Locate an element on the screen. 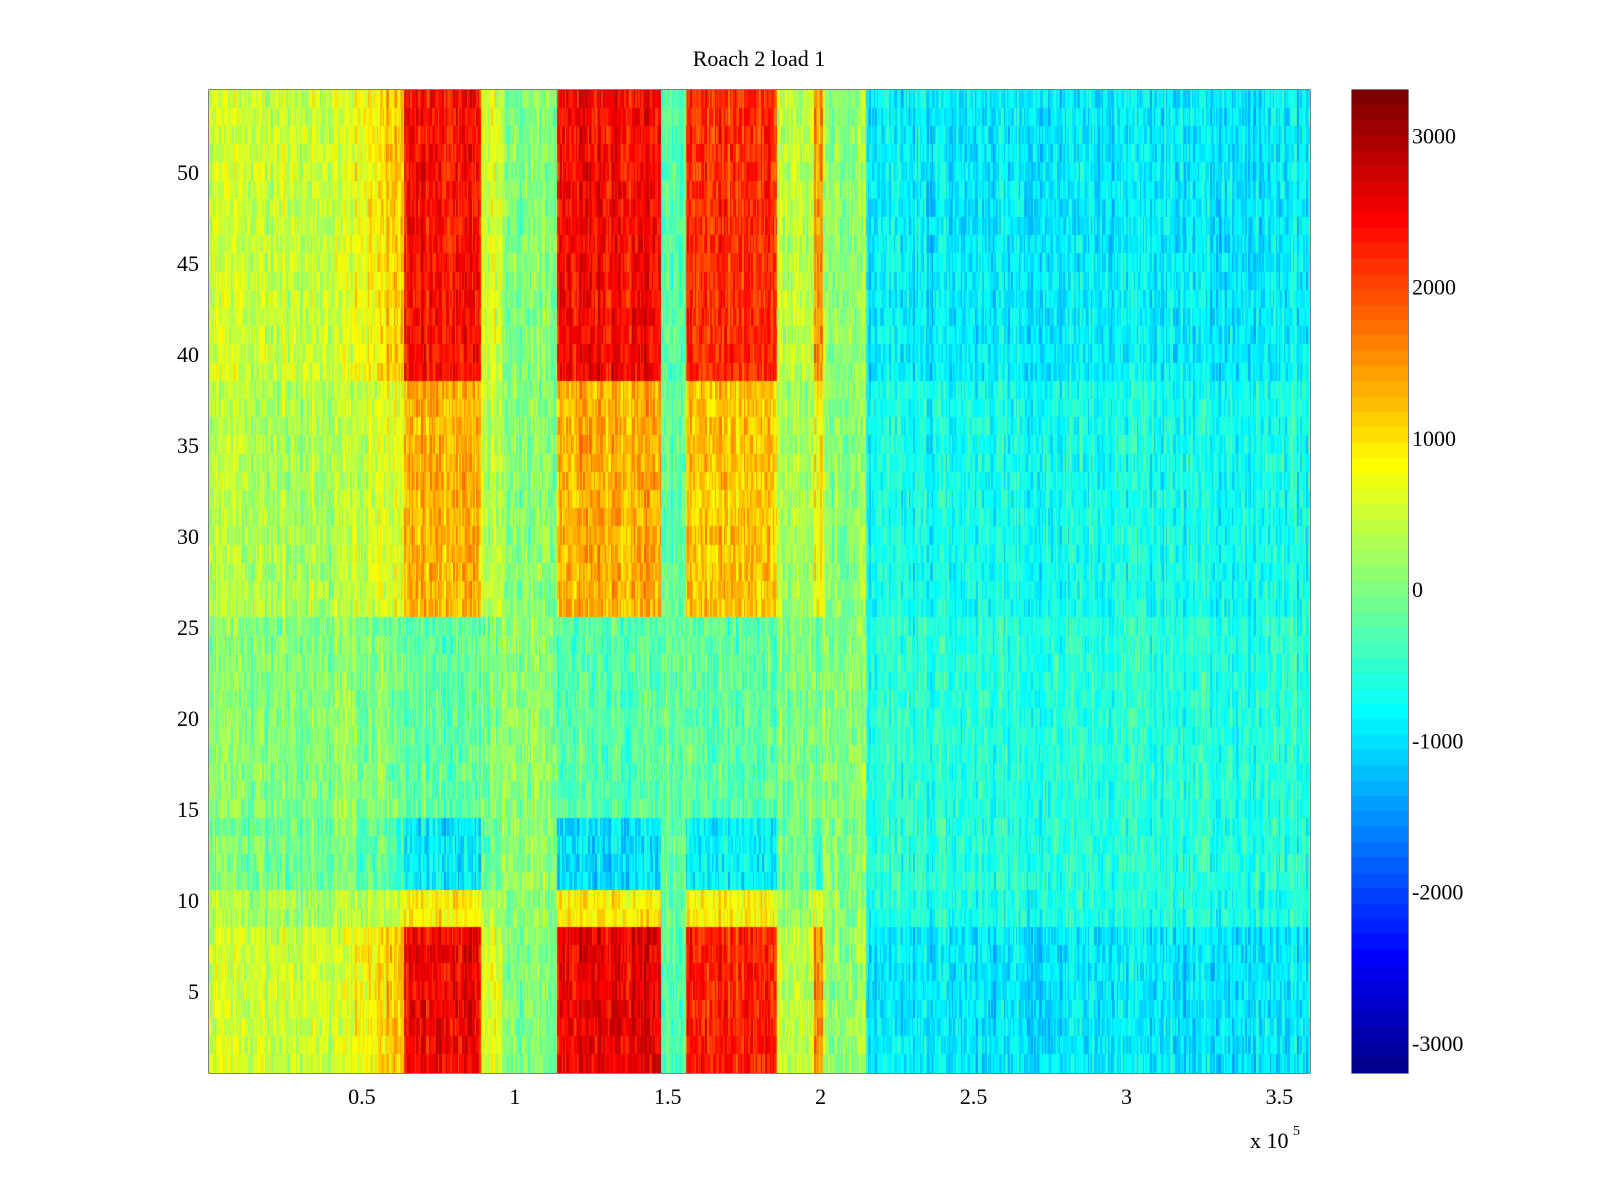 Image resolution: width=1600 pixels, height=1200 pixels. y-tick-label: 30 is located at coordinates (188, 536).